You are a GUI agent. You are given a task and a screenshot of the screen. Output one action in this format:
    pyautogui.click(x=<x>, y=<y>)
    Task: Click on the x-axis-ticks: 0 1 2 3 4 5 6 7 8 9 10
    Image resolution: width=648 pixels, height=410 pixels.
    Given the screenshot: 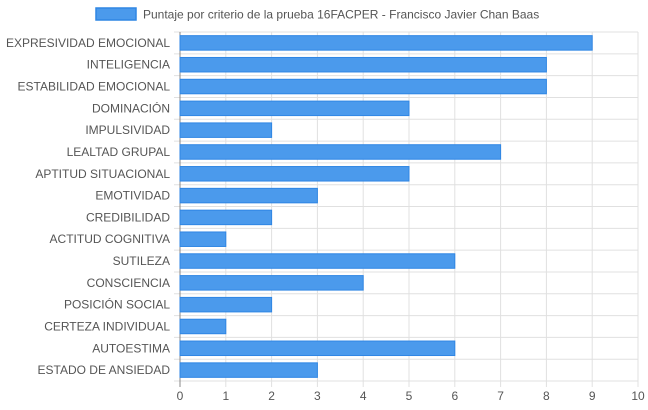 What is the action you would take?
    pyautogui.click(x=411, y=396)
    